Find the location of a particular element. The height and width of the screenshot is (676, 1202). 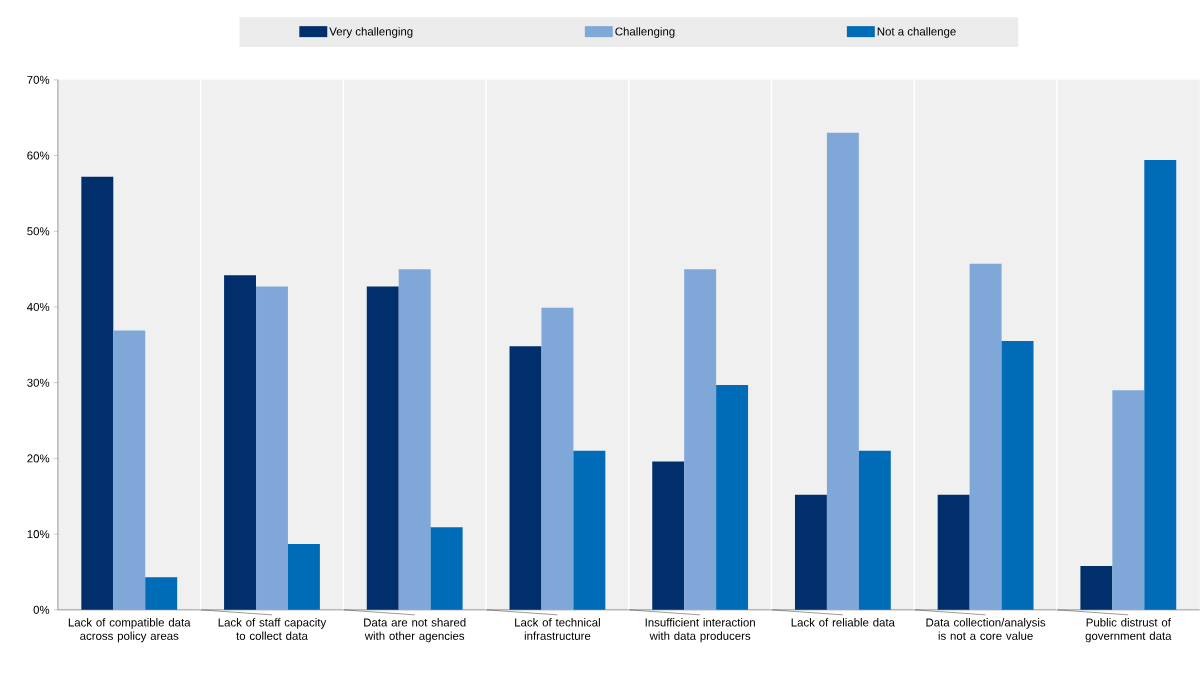

x-tick-label: Lack of compatible data across policy areas is located at coordinates (129, 630).